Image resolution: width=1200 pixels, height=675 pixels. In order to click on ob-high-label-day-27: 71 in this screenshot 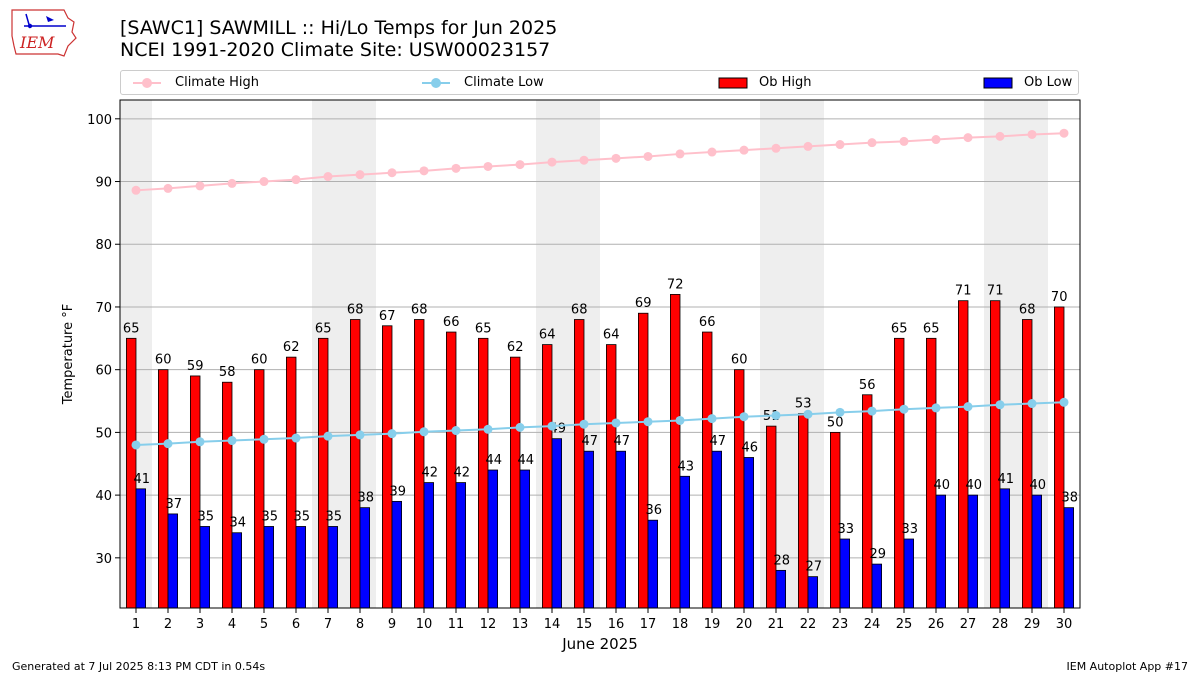, I will do `click(963, 291)`.